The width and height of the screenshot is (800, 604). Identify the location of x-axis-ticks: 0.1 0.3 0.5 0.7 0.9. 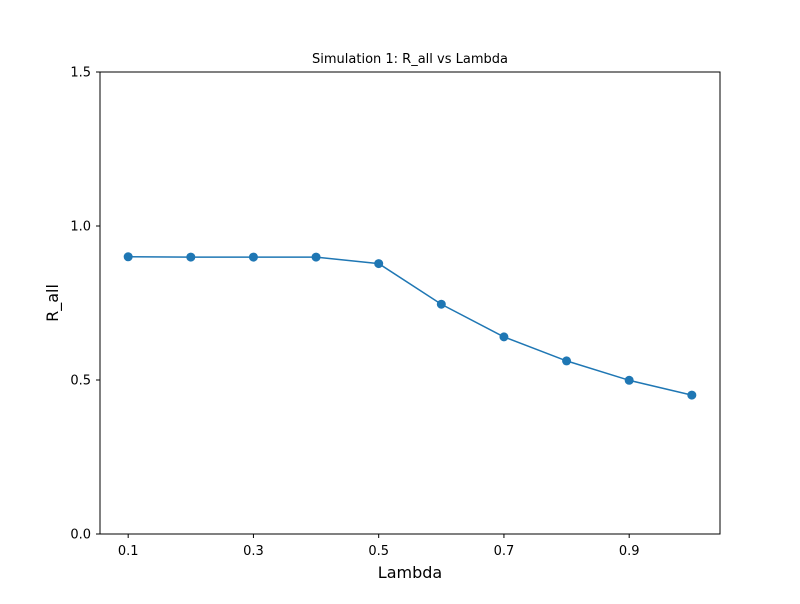
(379, 546).